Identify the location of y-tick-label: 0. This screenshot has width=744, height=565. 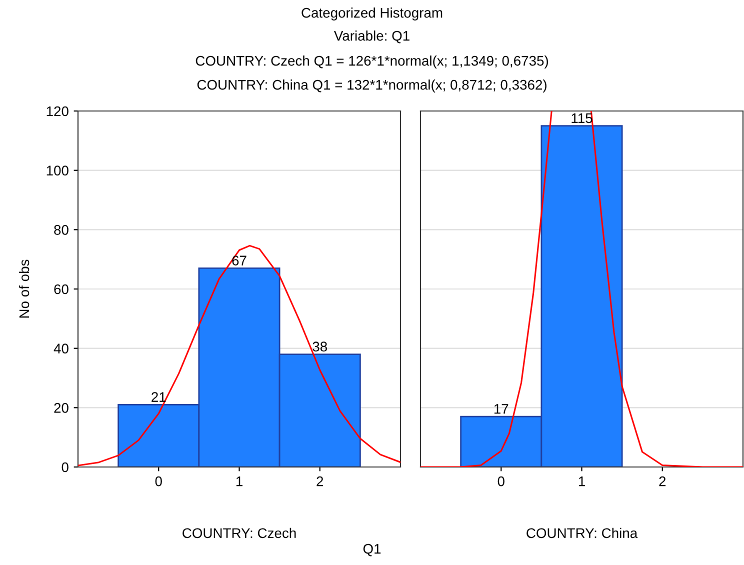
(65, 467).